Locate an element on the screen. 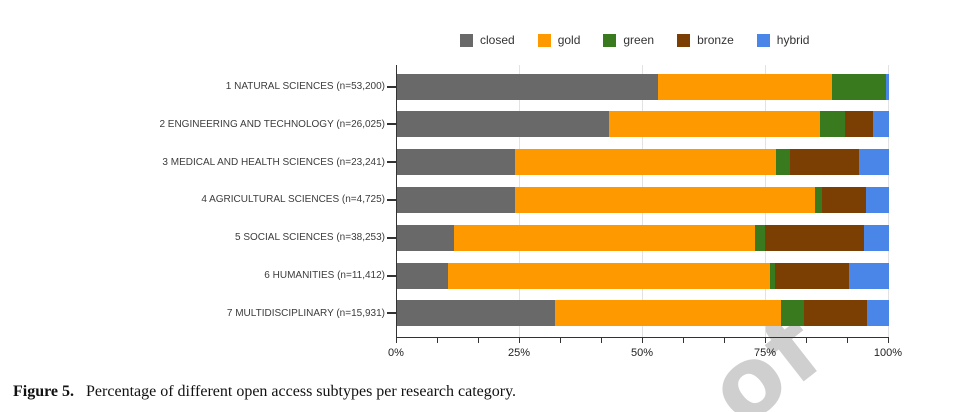 Image resolution: width=971 pixels, height=412 pixels. legend-swatch-green-icon is located at coordinates (610, 40).